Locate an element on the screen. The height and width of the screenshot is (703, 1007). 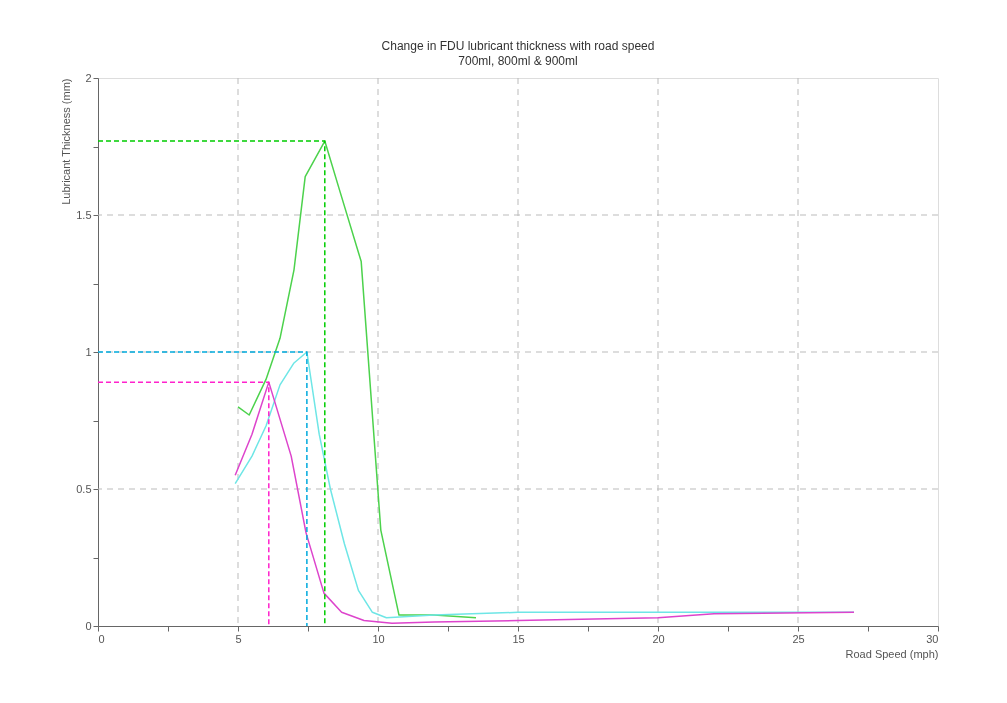
x-tick-label: 30 is located at coordinates (932, 638).